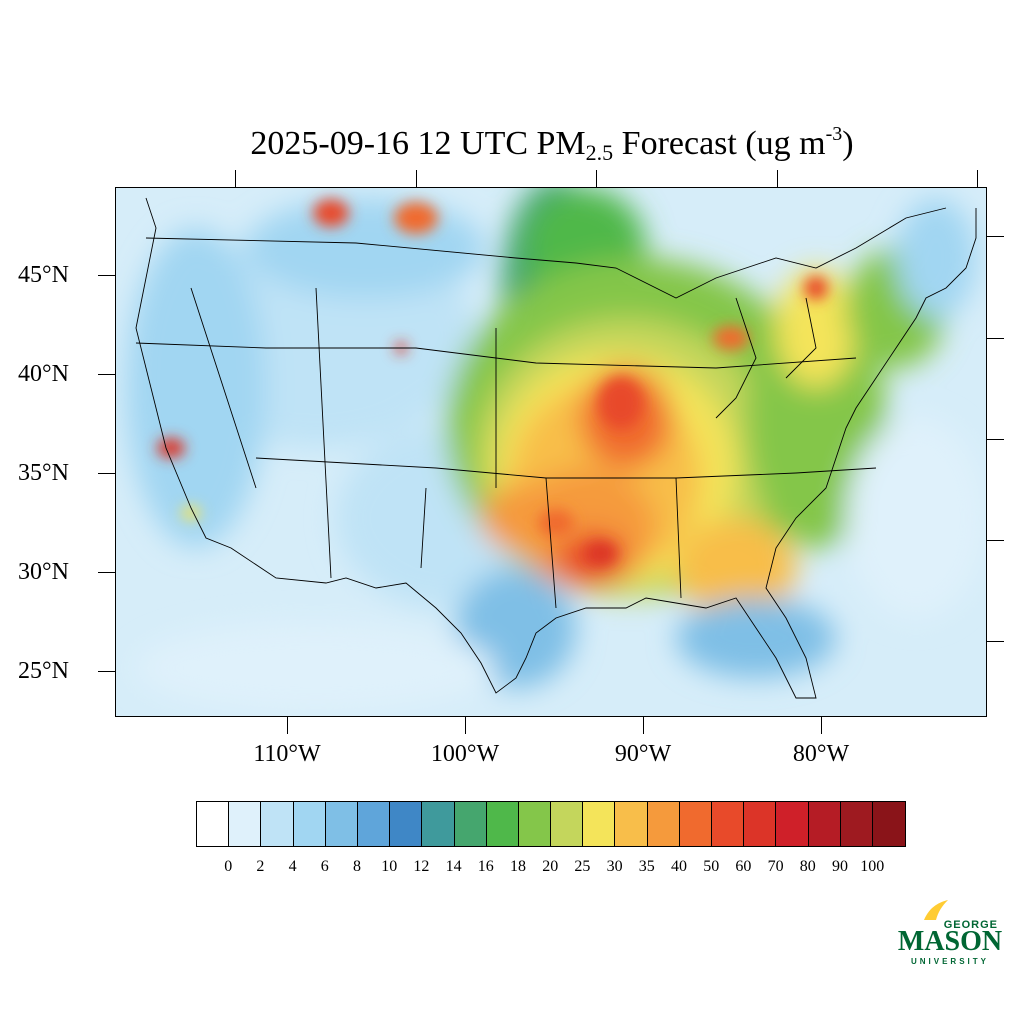  What do you see at coordinates (582, 866) in the screenshot?
I see `colorbar-label: 25` at bounding box center [582, 866].